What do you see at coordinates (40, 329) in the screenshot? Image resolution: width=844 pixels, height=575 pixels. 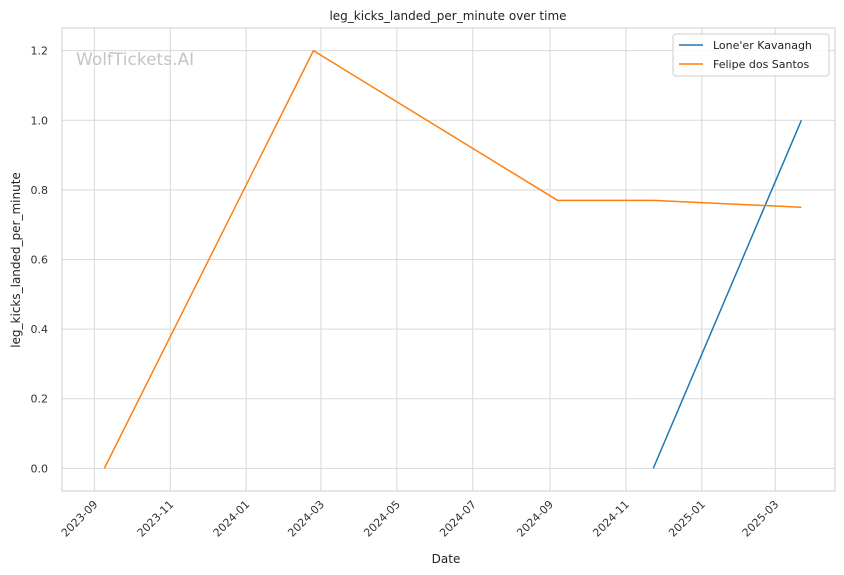 I see `y-tick-label: 0.4` at bounding box center [40, 329].